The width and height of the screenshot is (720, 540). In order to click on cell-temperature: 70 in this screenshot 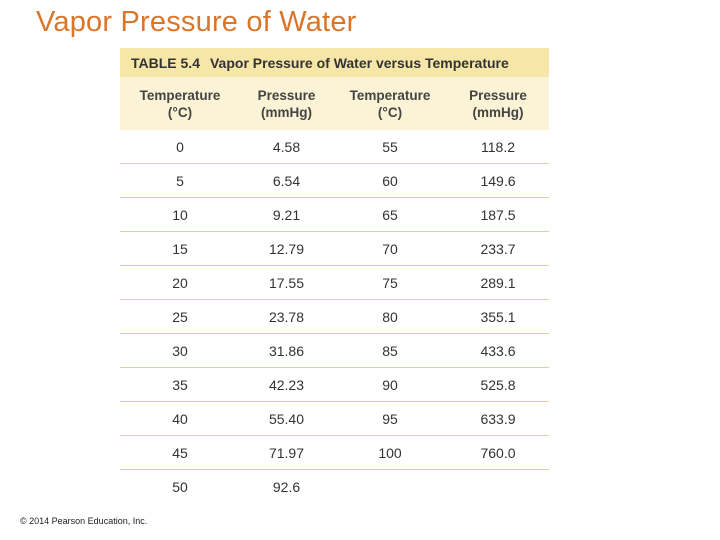, I will do `click(390, 248)`.